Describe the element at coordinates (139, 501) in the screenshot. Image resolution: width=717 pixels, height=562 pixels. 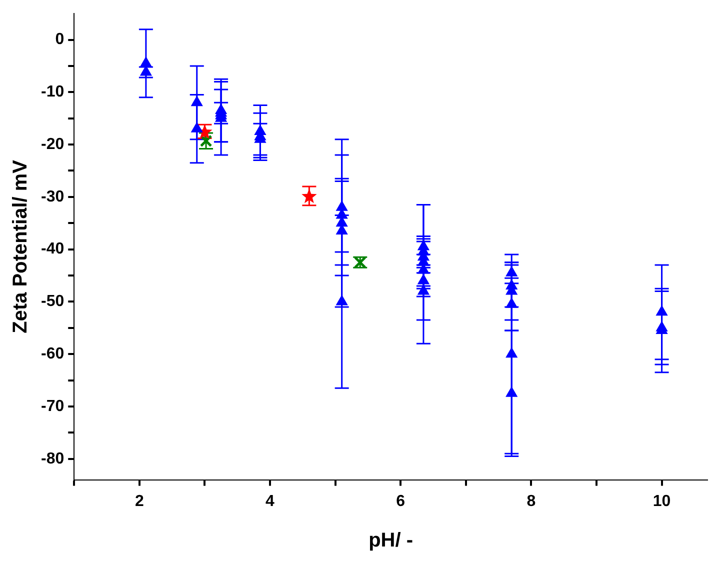
I see `x-tick-label: 2` at that location.